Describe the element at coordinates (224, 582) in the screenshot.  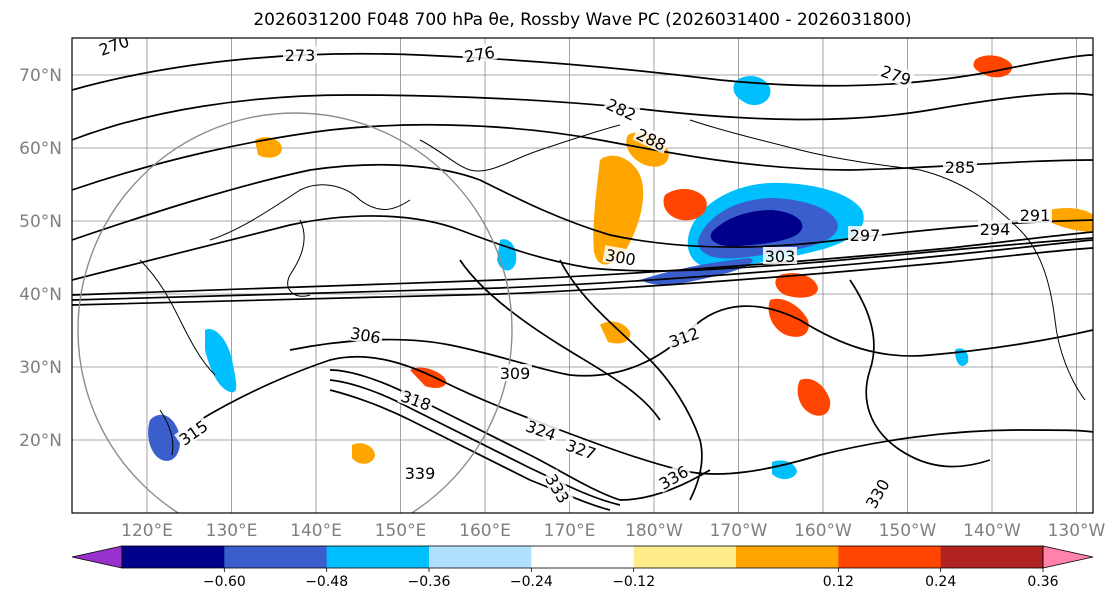
I see `colorbar-tick-label: −0.60` at that location.